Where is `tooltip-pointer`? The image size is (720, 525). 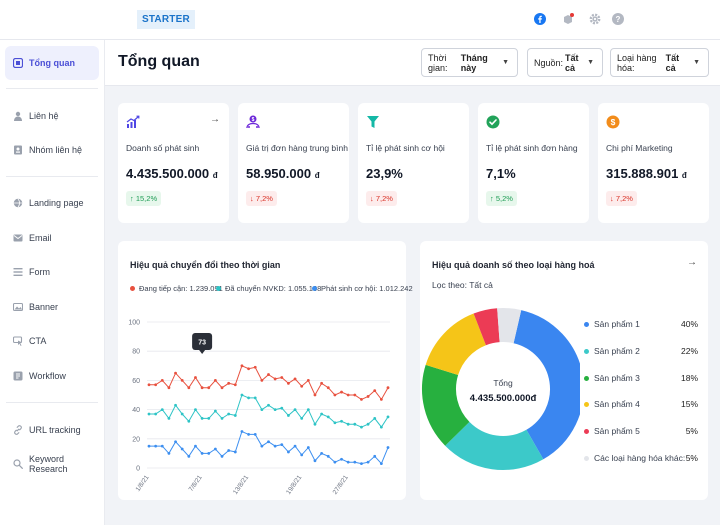
tooltip-pointer is located at coordinates (202, 352).